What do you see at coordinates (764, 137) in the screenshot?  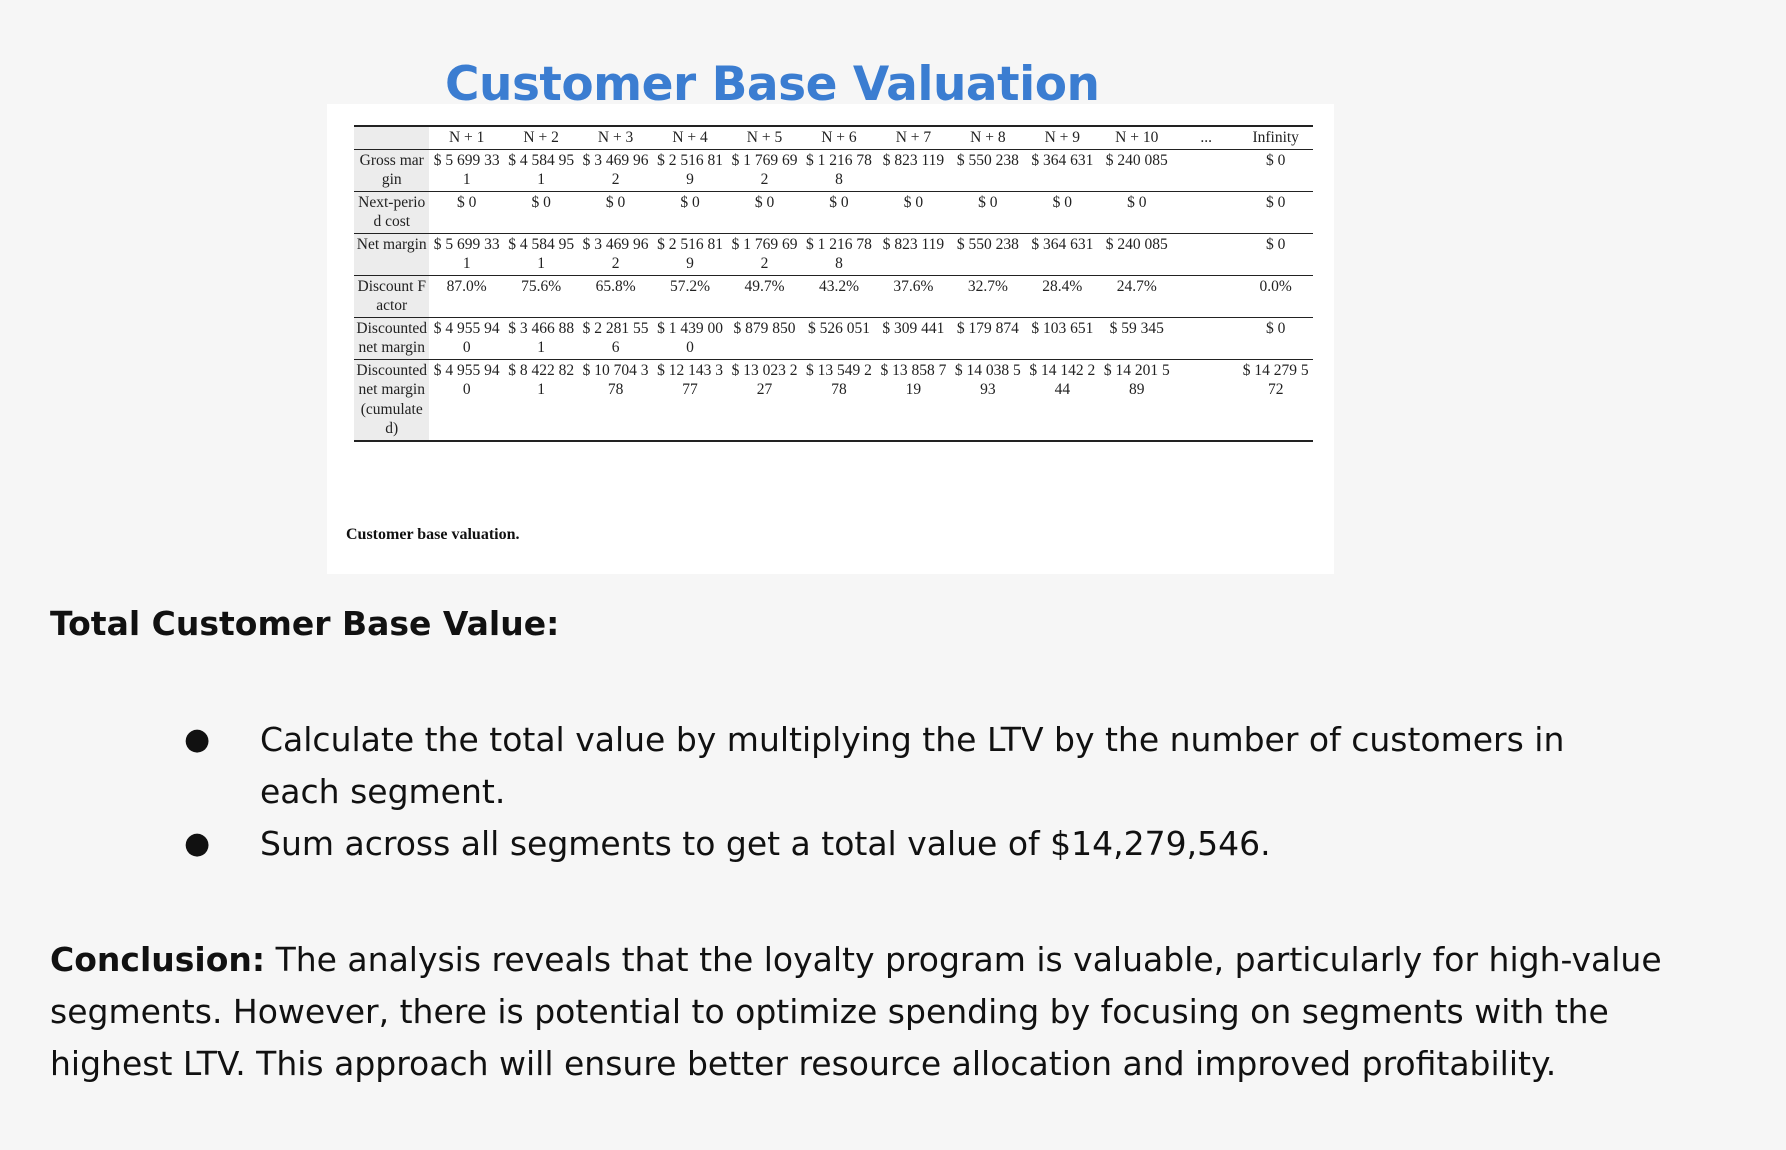 I see `column-header: N + 5` at bounding box center [764, 137].